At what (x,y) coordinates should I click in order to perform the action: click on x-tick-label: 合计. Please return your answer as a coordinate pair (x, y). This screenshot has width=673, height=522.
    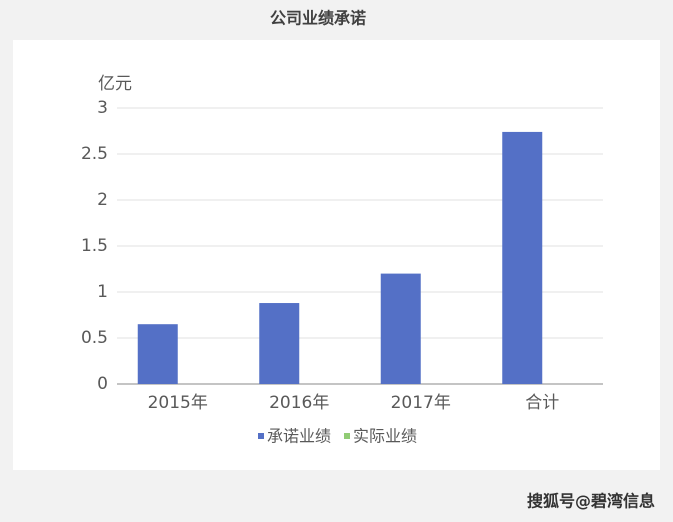
    Looking at the image, I should click on (542, 403).